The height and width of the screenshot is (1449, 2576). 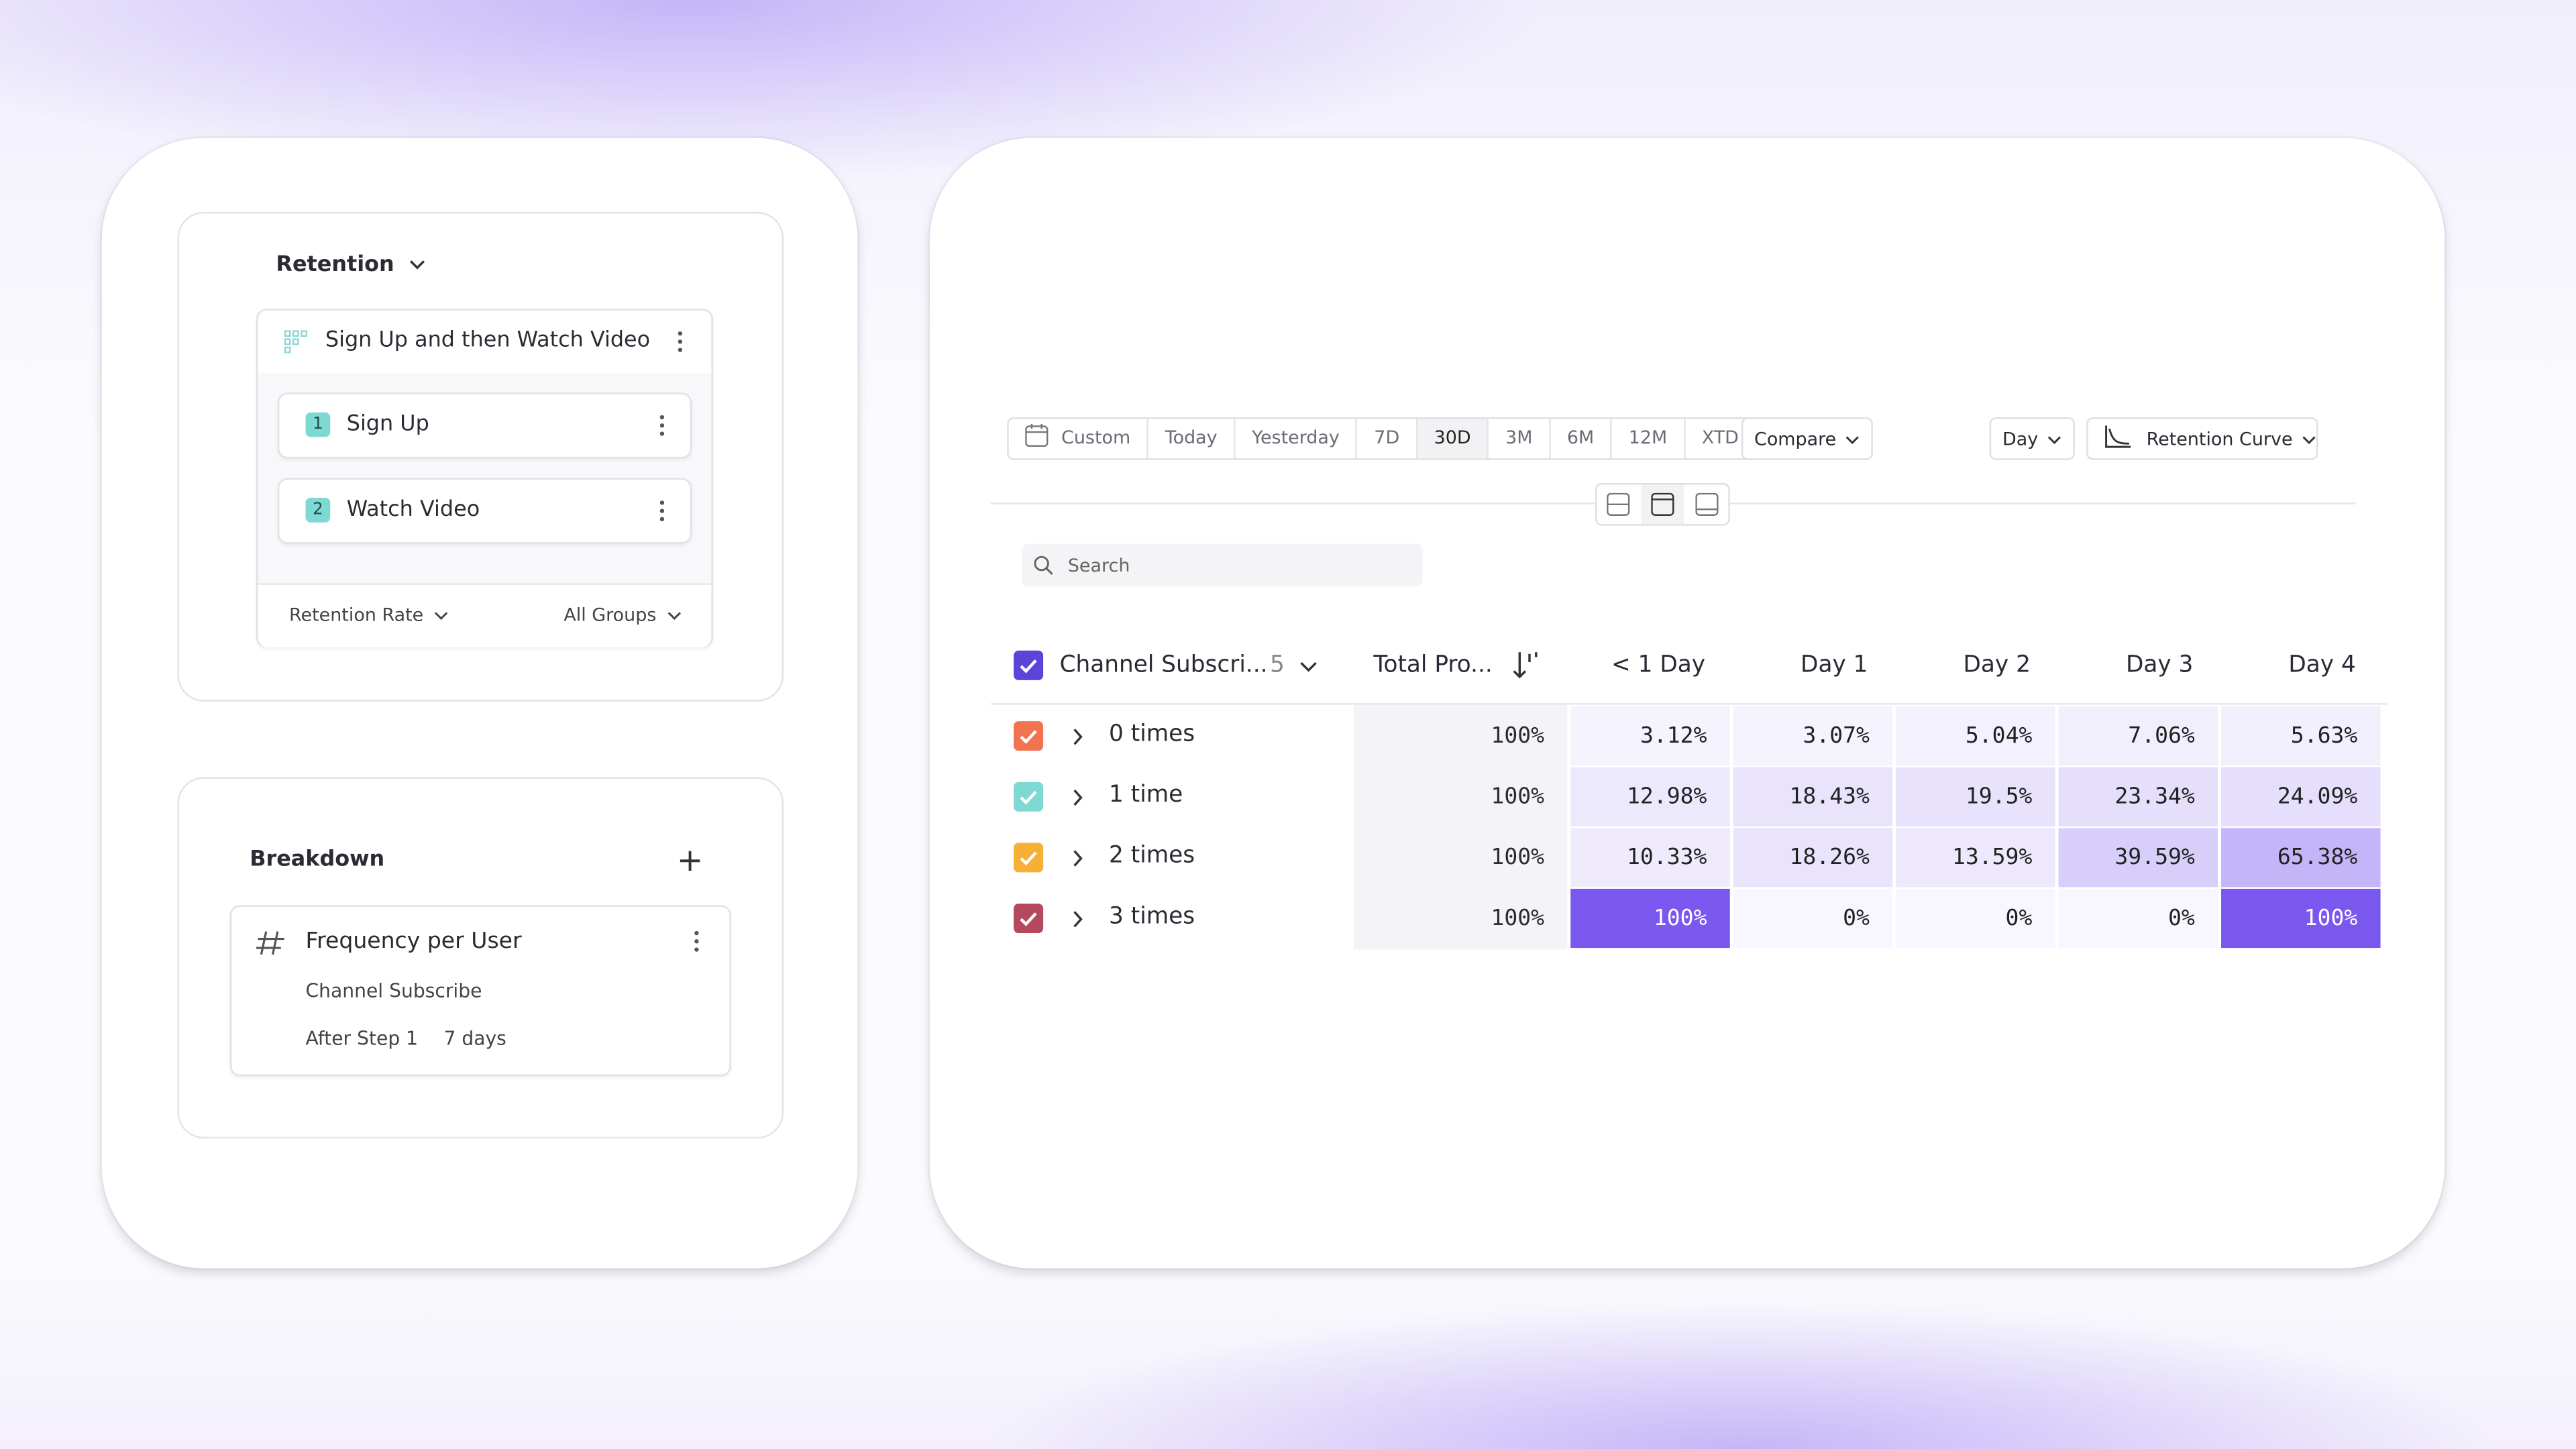 I want to click on breakdown-property: Frequency per User, so click(x=413, y=941).